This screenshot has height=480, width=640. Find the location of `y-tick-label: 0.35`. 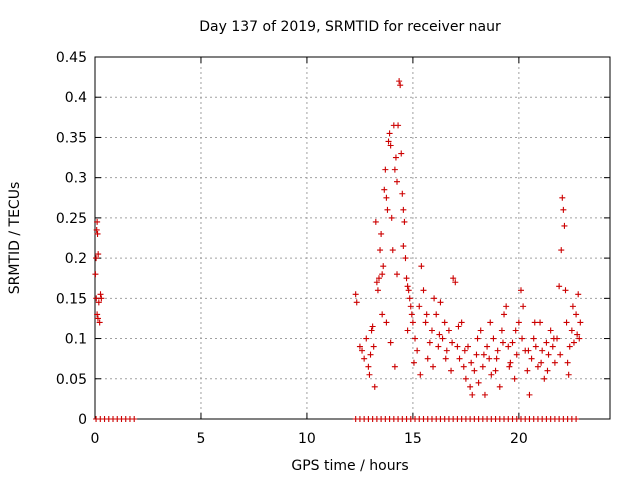

y-tick-label: 0.35 is located at coordinates (71, 138).